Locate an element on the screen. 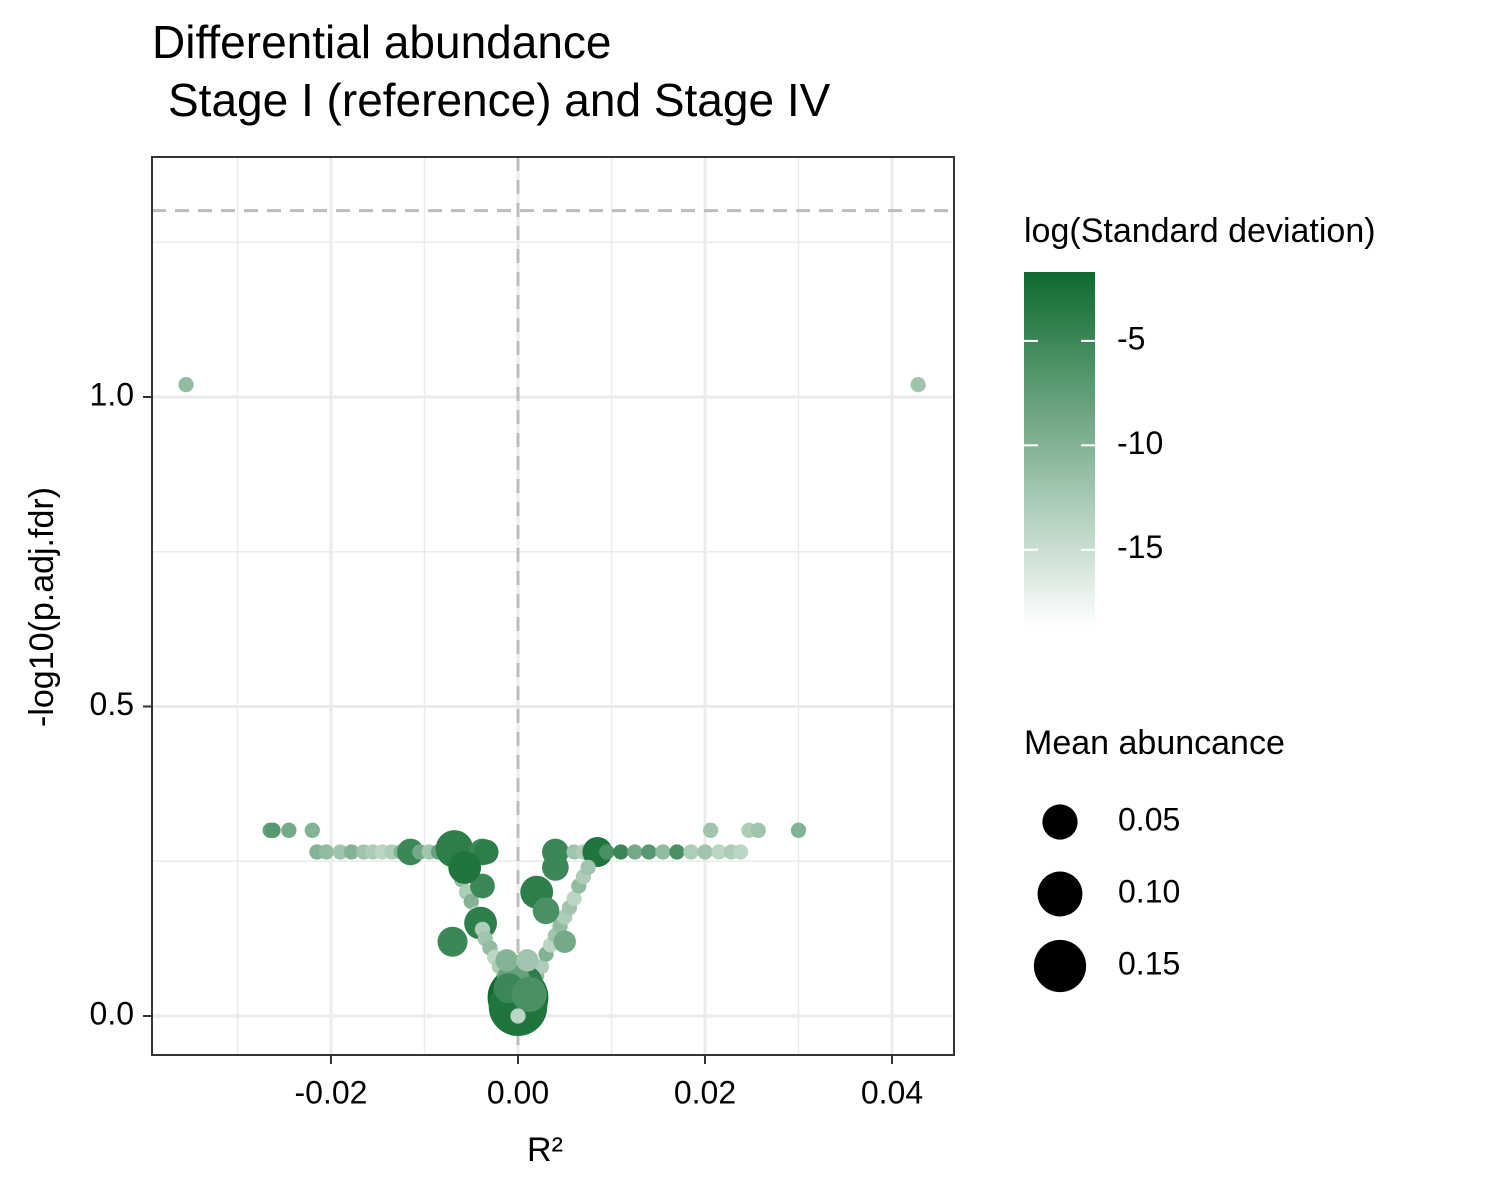 The image size is (1500, 1200). x-axis-title: R² is located at coordinates (545, 1150).